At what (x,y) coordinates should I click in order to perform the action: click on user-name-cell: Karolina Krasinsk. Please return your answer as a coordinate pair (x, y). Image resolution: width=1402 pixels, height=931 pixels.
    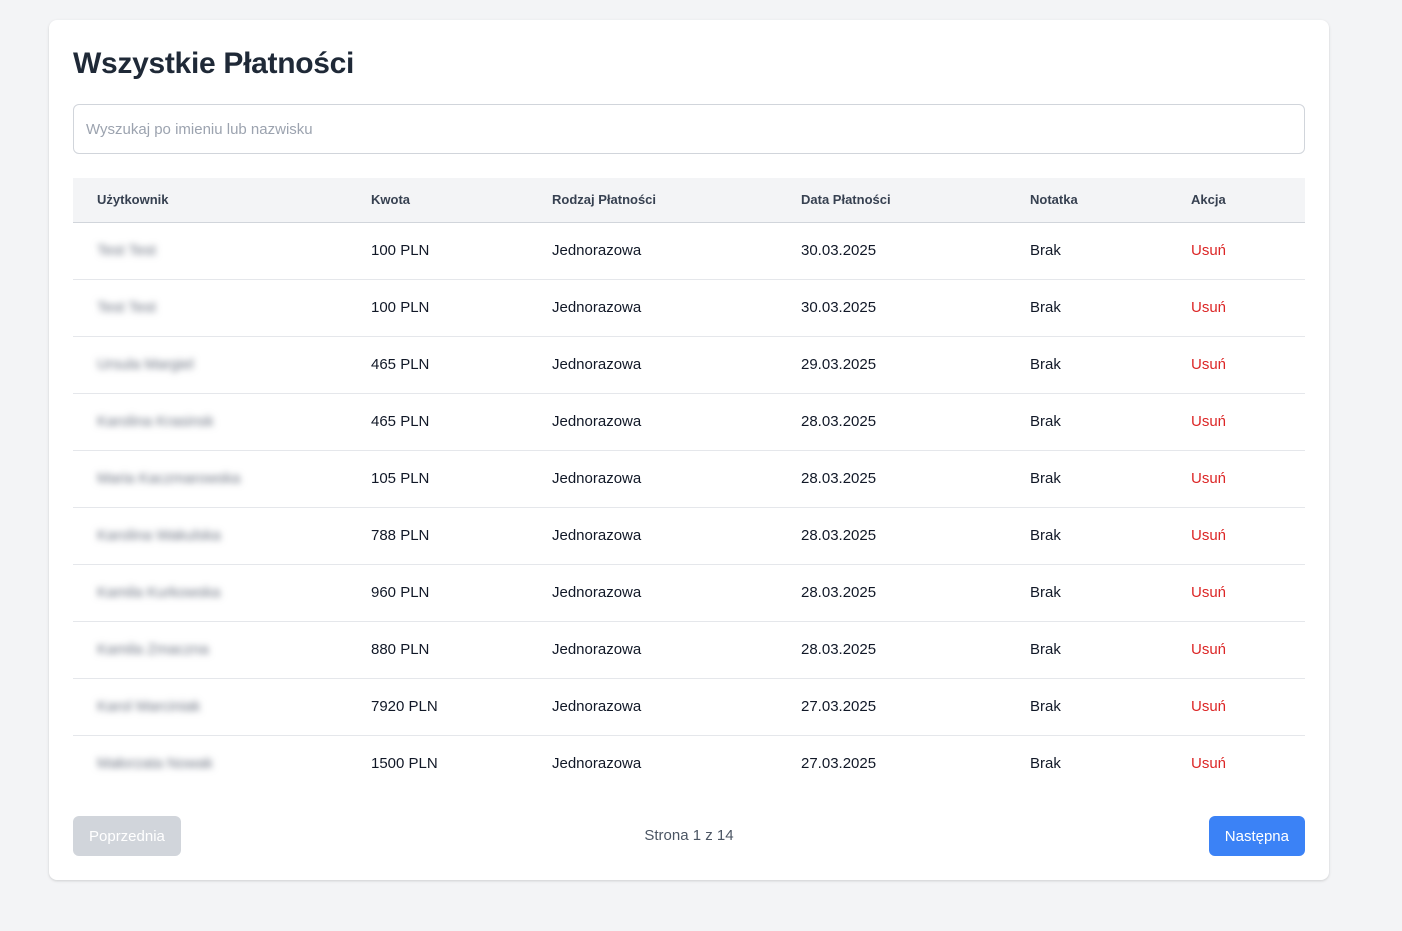
    Looking at the image, I should click on (210, 421).